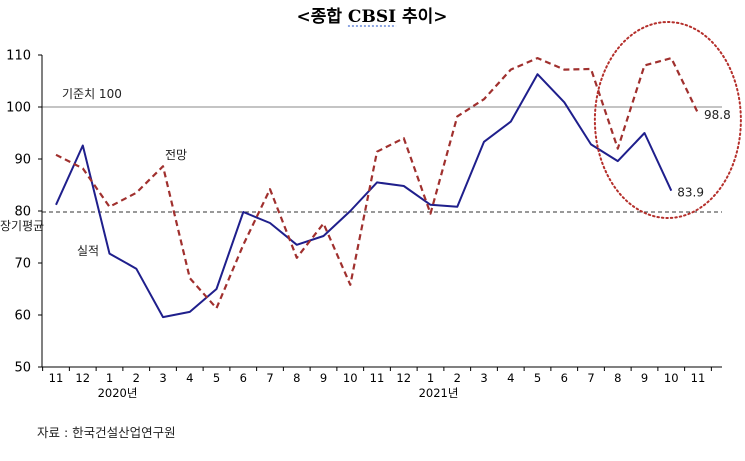 This screenshot has width=745, height=461. What do you see at coordinates (690, 193) in the screenshot?
I see `data-label: 83.9` at bounding box center [690, 193].